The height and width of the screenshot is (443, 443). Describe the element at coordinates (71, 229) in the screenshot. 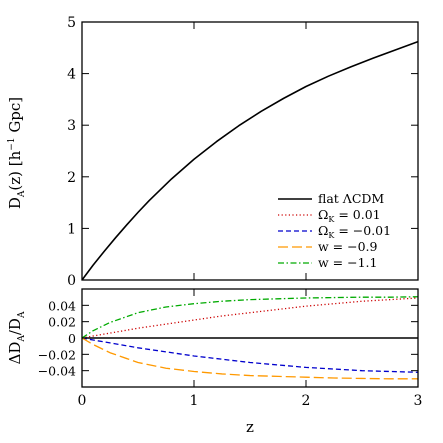

I see `top-ytick-label: 1` at that location.